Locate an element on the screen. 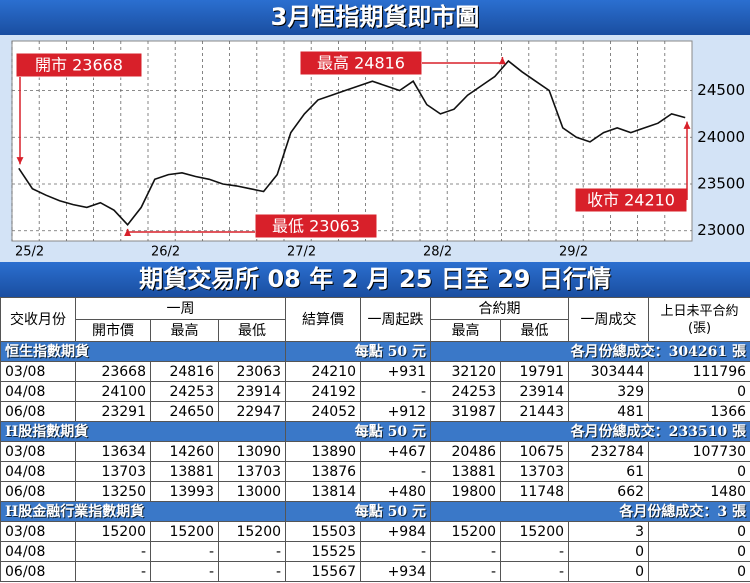 The image size is (750, 583). cell: 13814 is located at coordinates (323, 491).